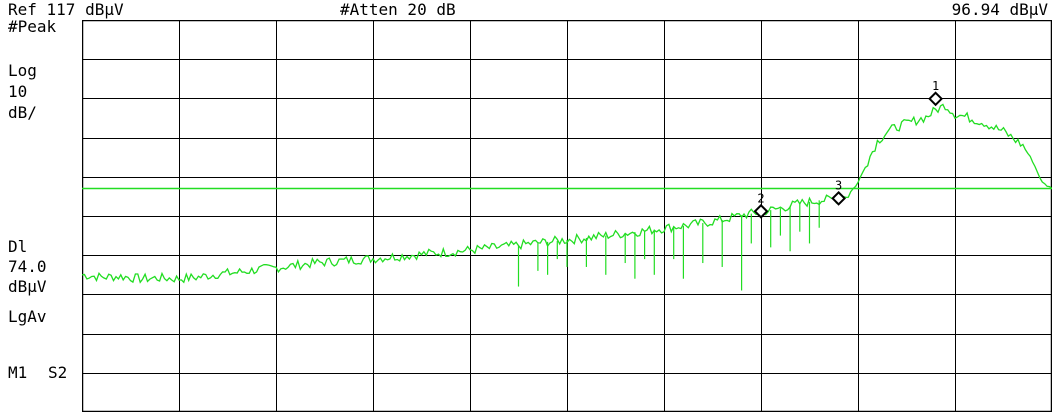 The width and height of the screenshot is (1052, 412). What do you see at coordinates (27, 316) in the screenshot?
I see `averaging-label: LgAv` at bounding box center [27, 316].